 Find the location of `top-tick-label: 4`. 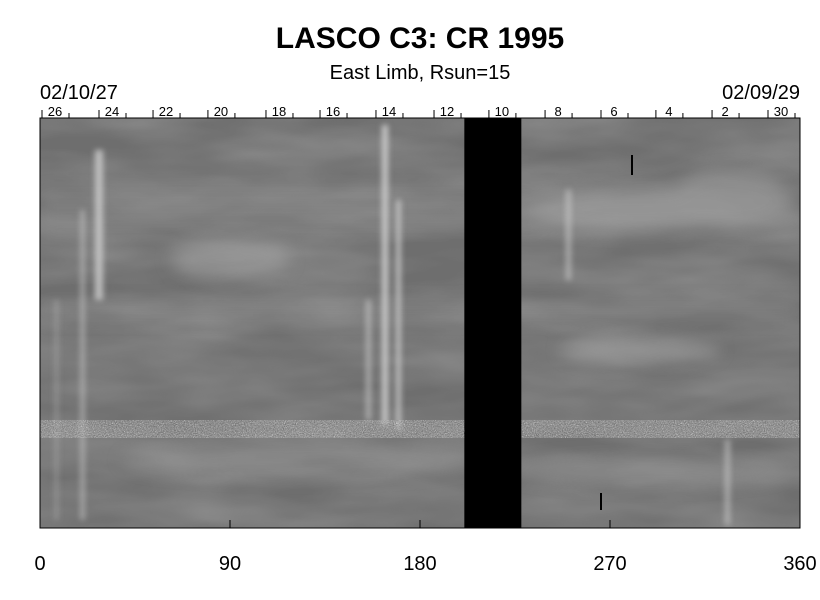

top-tick-label: 4 is located at coordinates (668, 111).